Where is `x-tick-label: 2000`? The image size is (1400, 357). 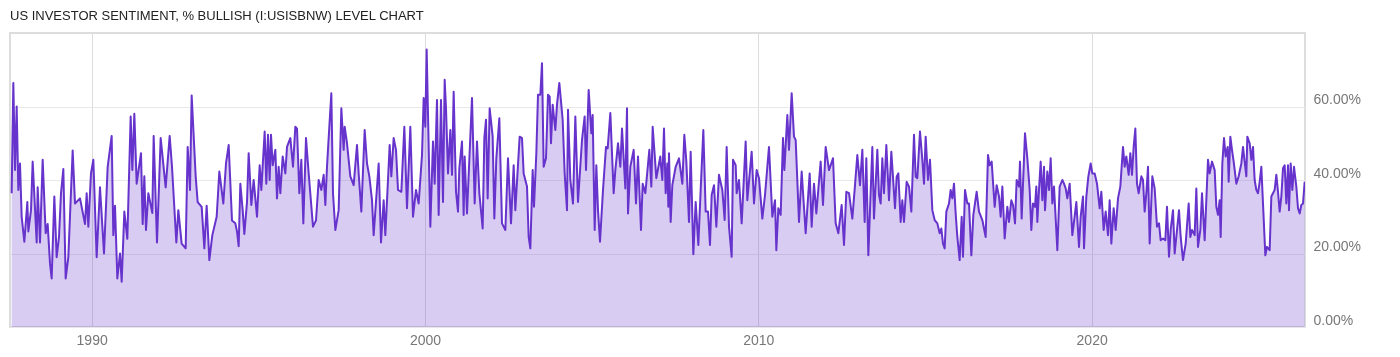
x-tick-label: 2000 is located at coordinates (425, 339).